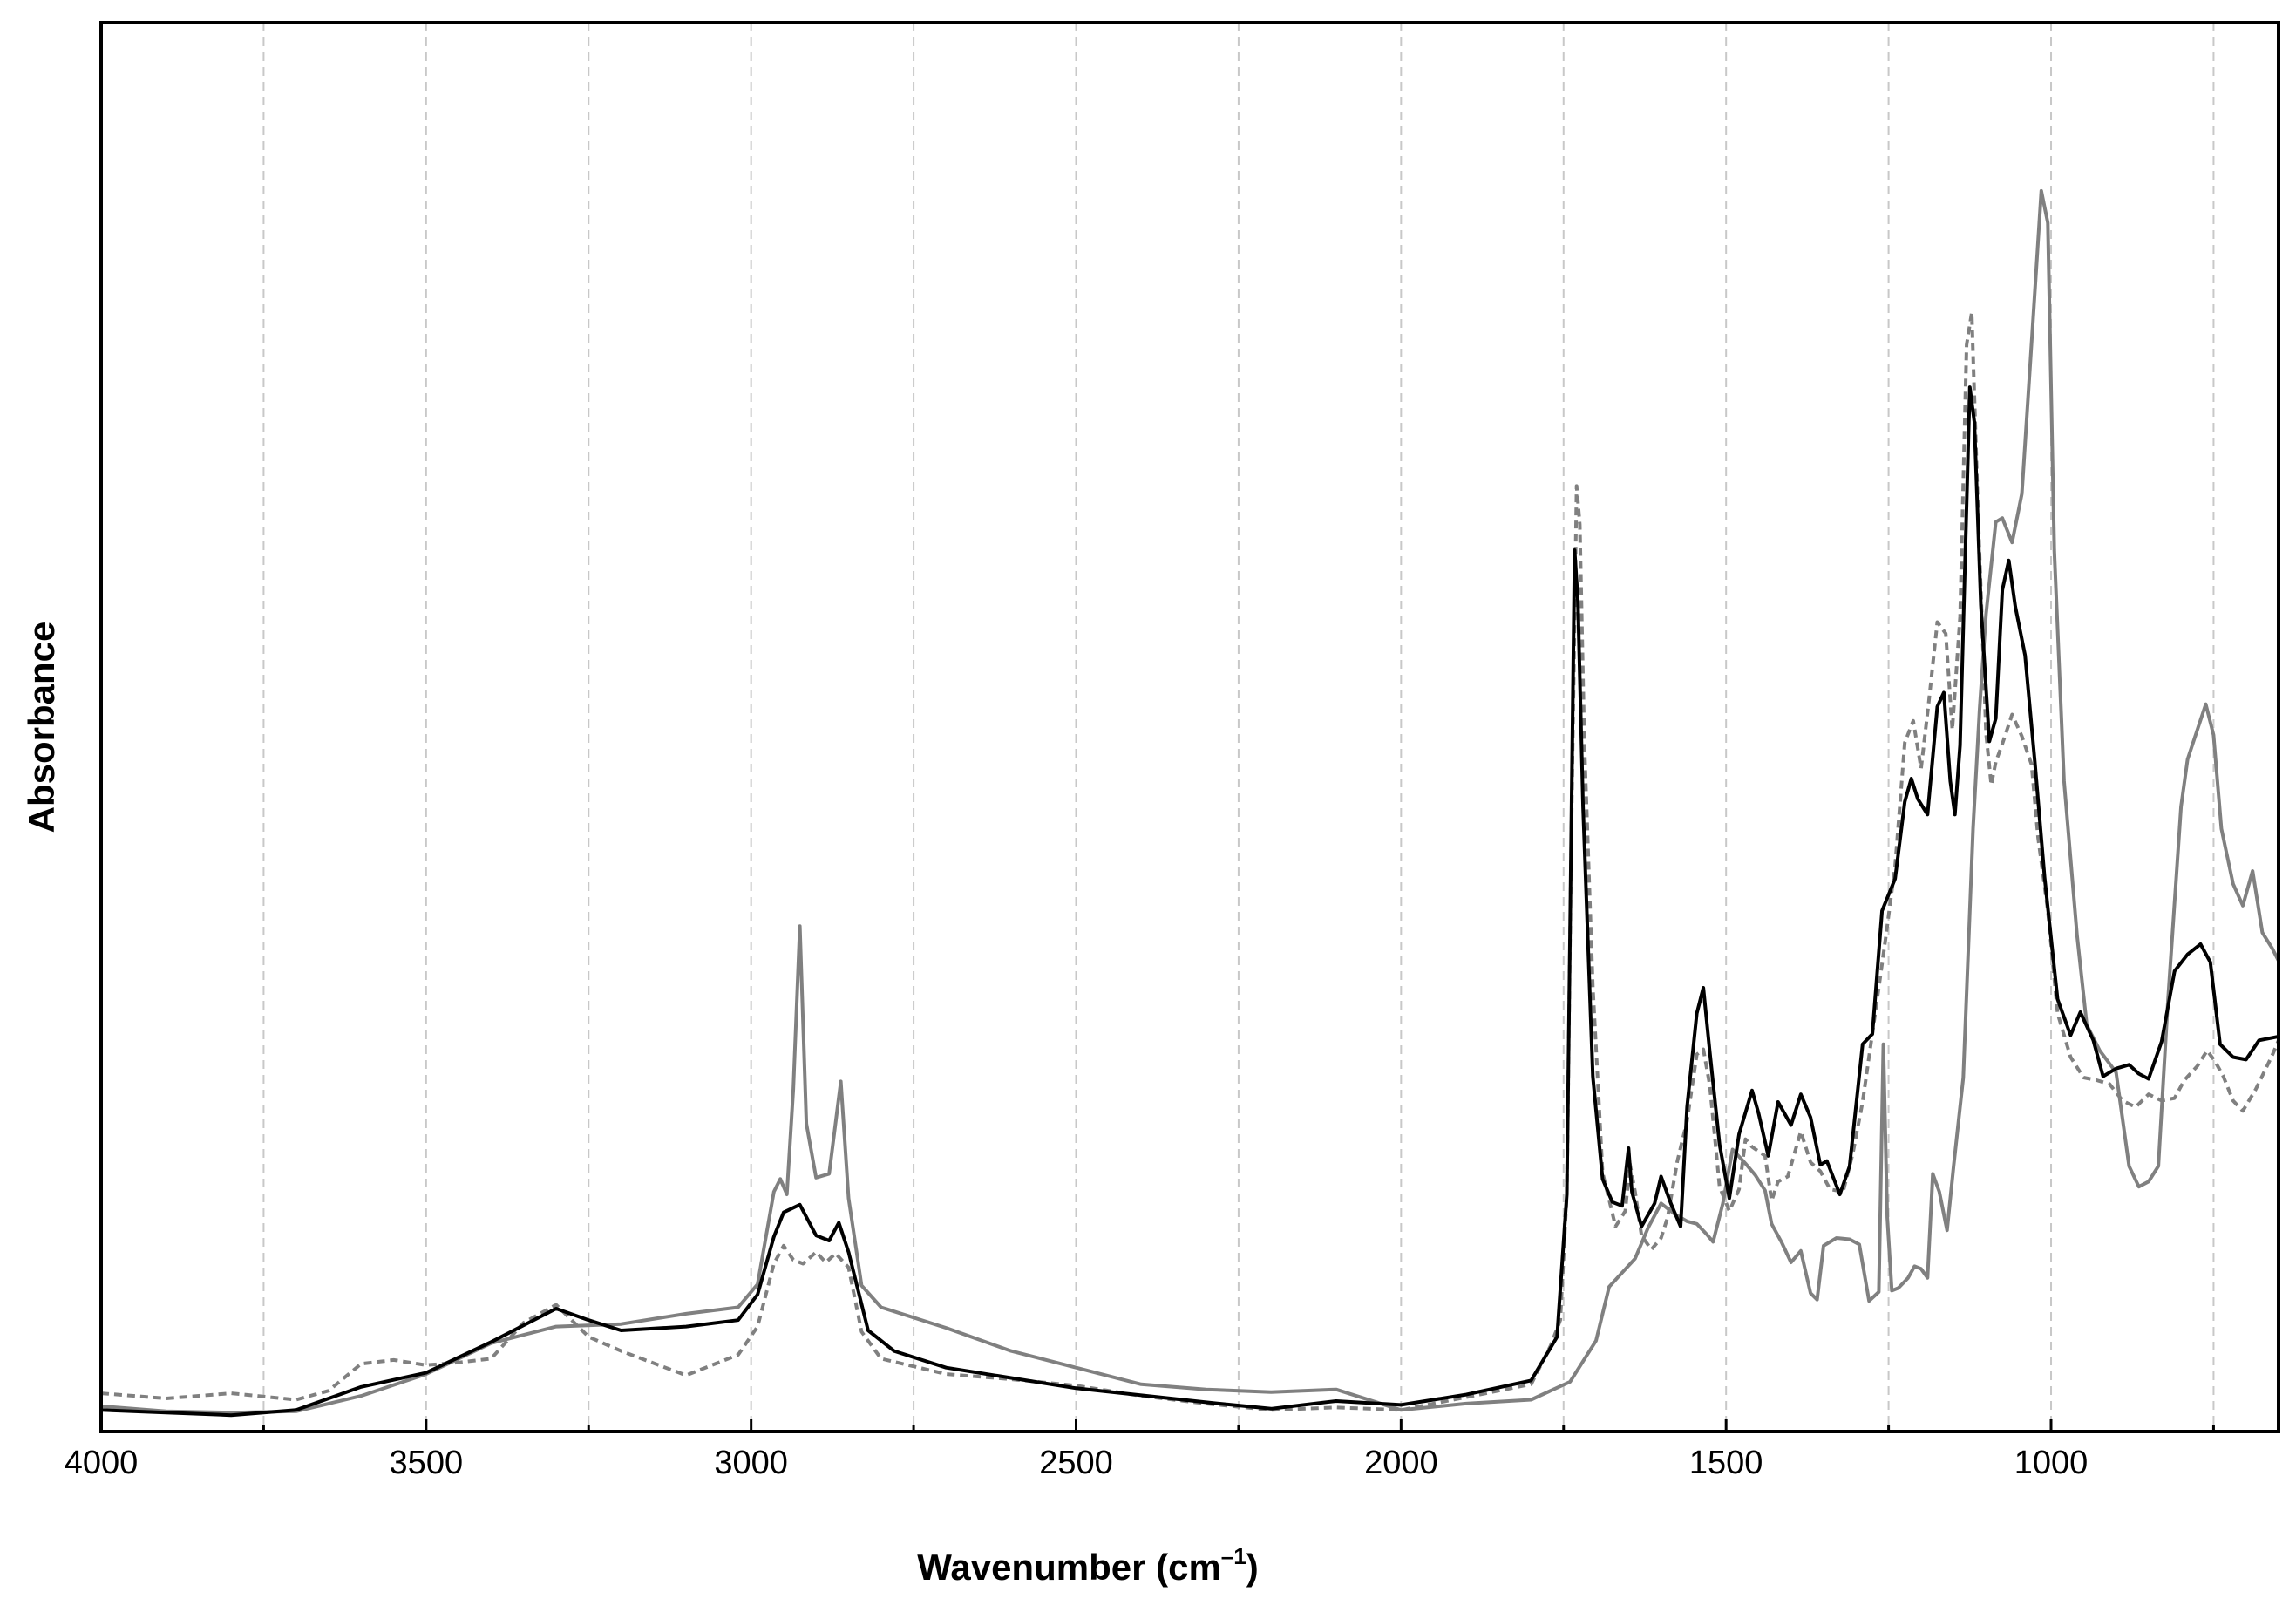  Describe the element at coordinates (1726, 1463) in the screenshot. I see `x-tick-label-1500: 1500` at that location.